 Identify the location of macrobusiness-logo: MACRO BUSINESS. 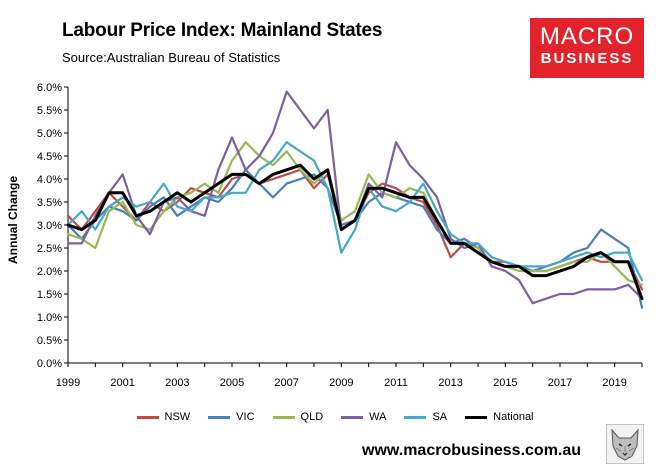
(587, 48).